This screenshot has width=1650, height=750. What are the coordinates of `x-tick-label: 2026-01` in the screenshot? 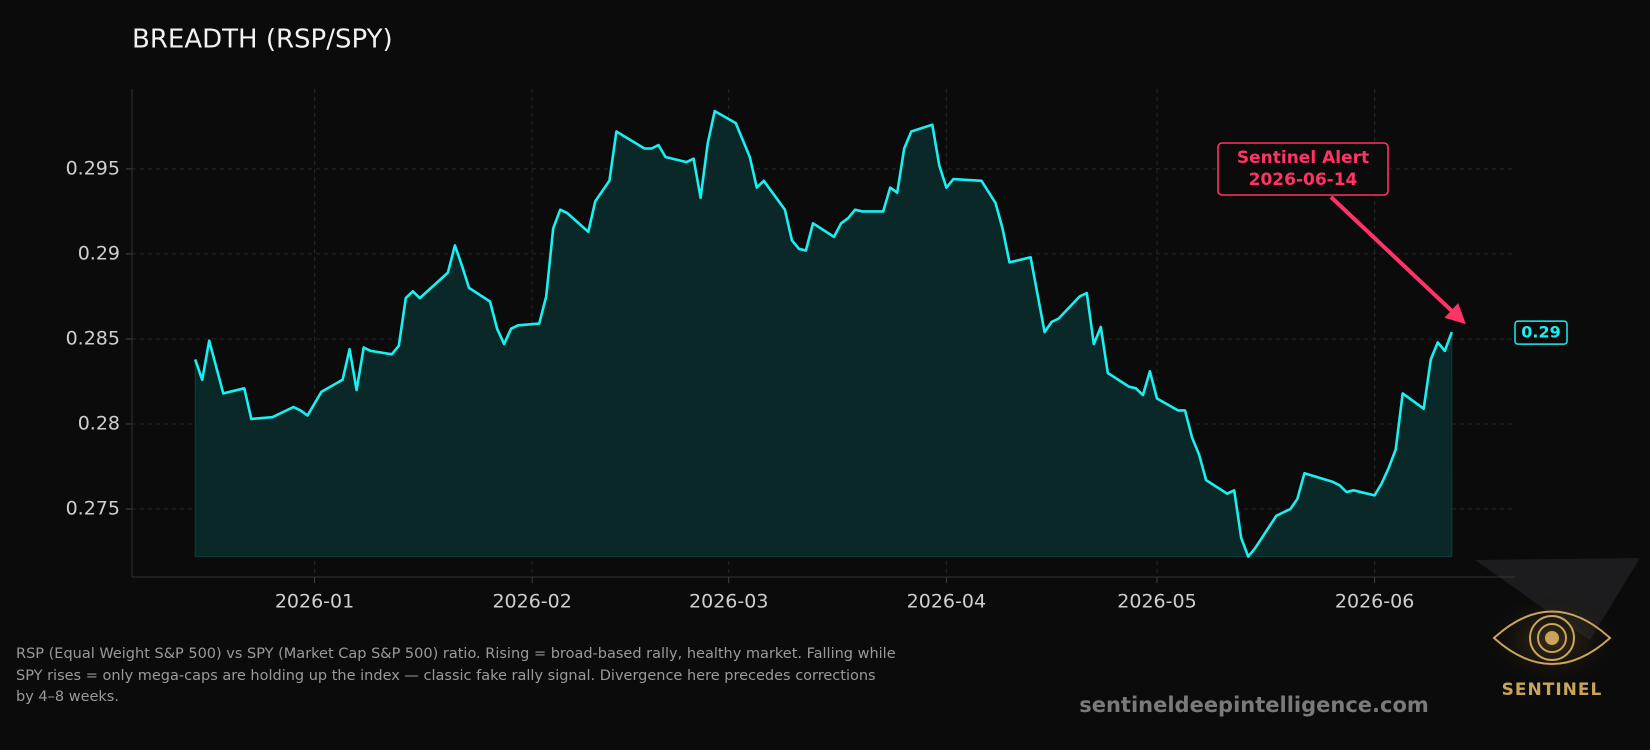 It's located at (314, 602).